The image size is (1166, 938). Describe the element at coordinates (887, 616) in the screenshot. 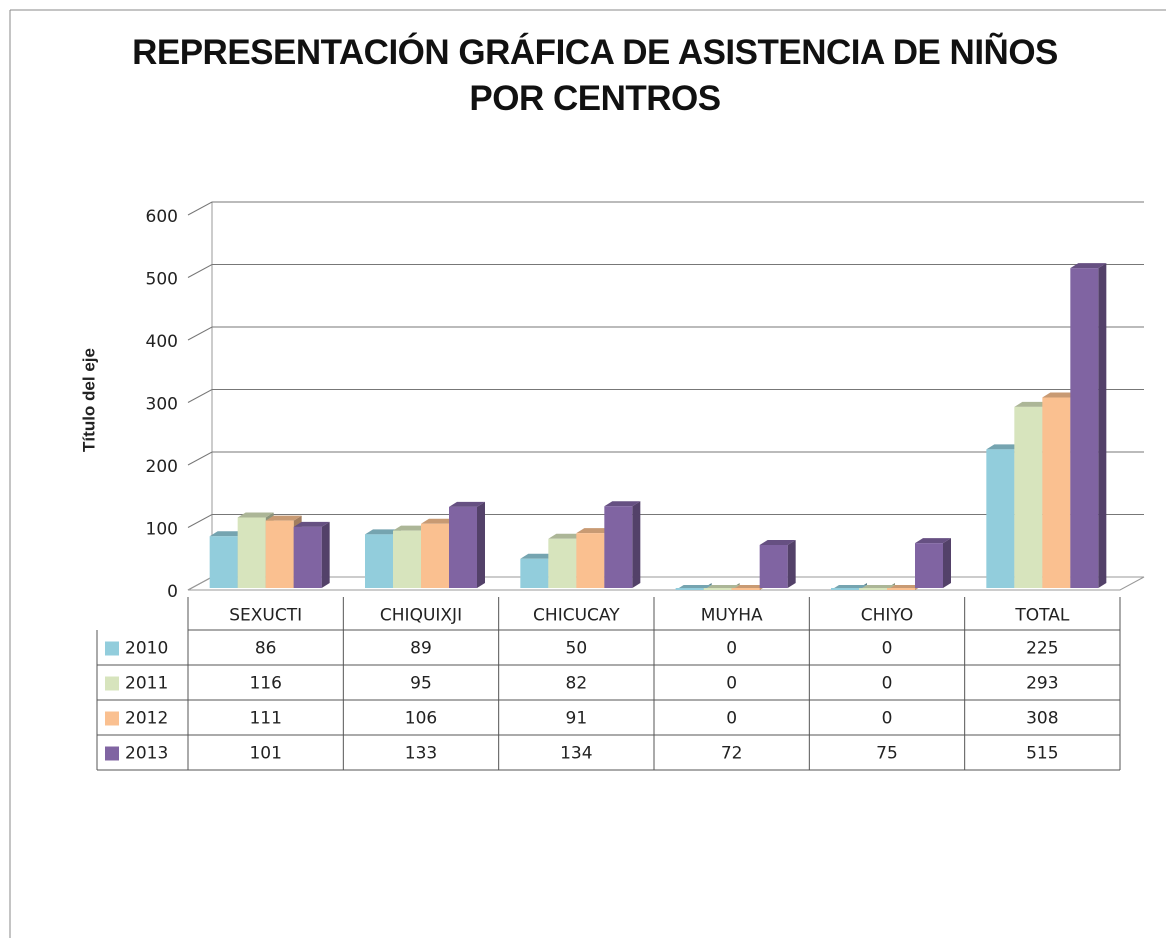

I see `x-tick-label: CHIYO` at that location.